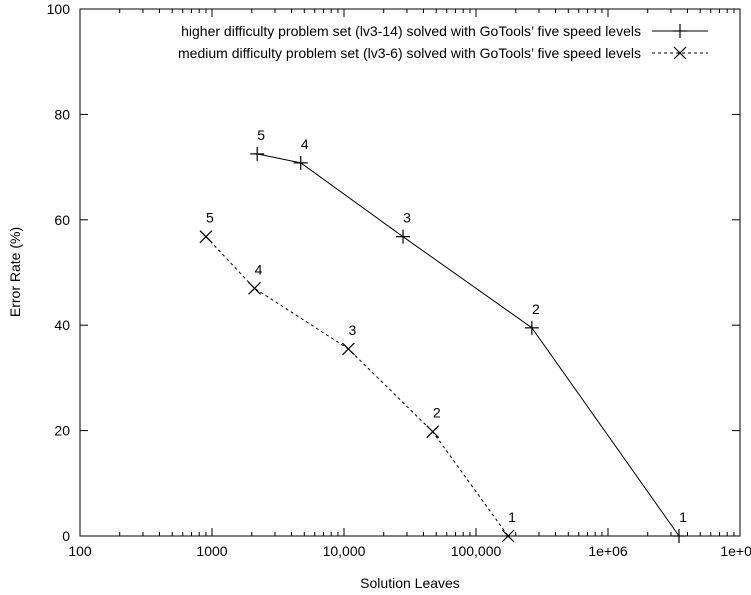  Describe the element at coordinates (476, 551) in the screenshot. I see `x-tick-label: 100,000` at that location.